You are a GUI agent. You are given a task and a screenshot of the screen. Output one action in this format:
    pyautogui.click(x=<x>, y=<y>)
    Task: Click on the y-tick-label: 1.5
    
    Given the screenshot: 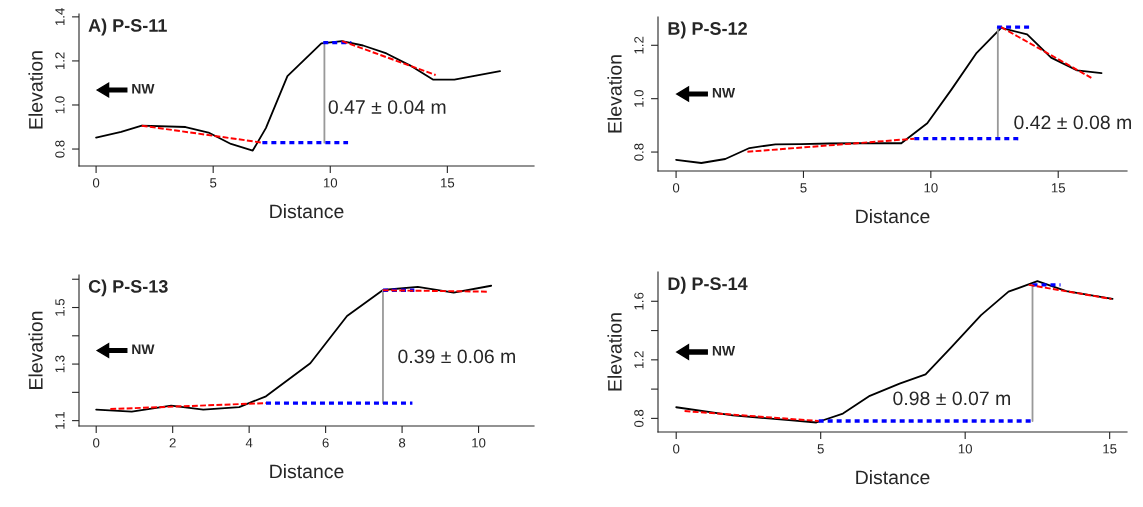 What is the action you would take?
    pyautogui.click(x=60, y=307)
    